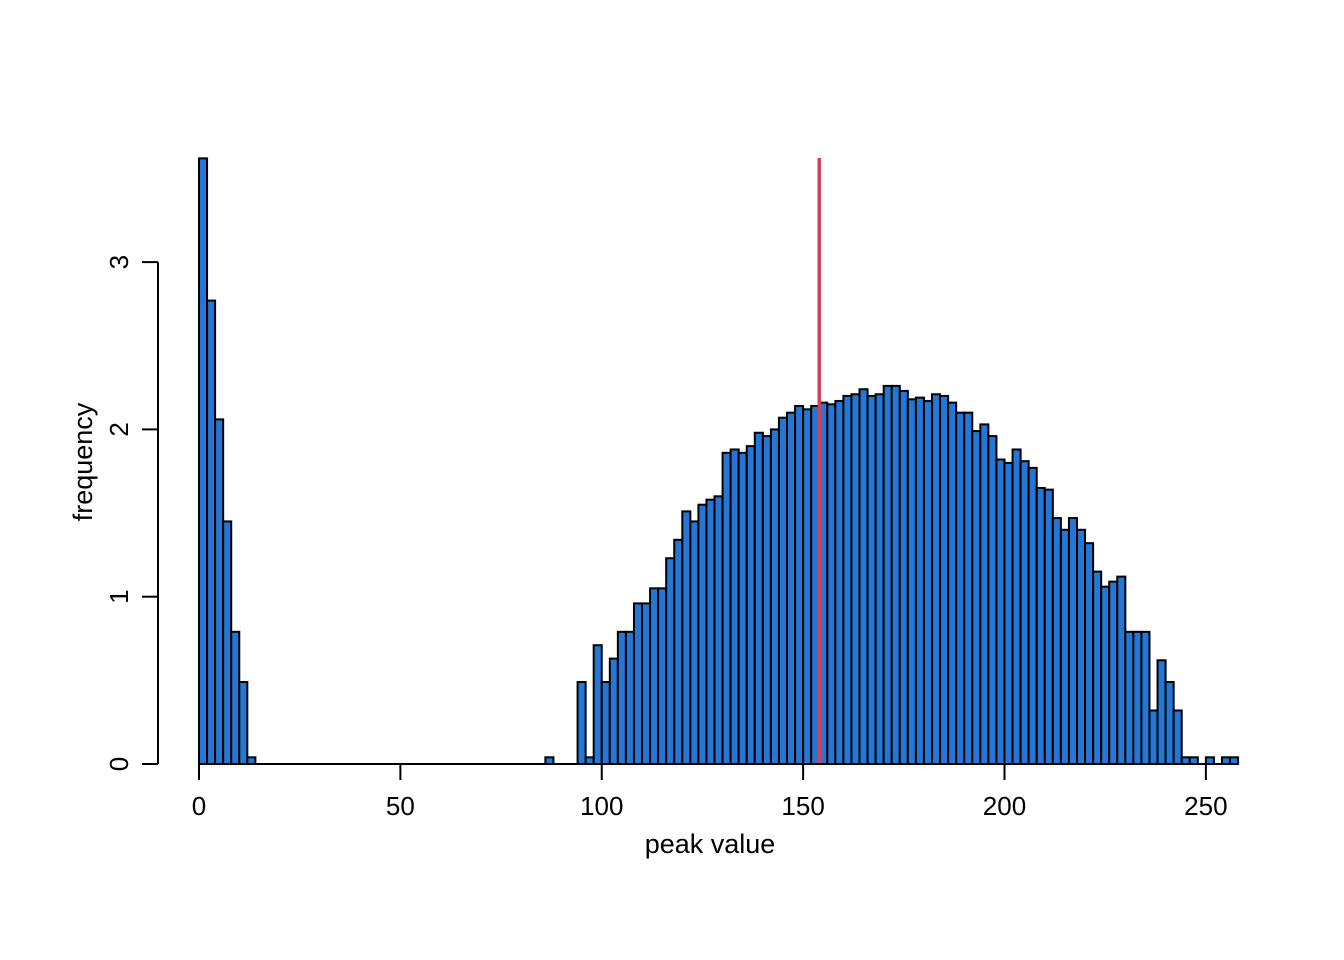 Image resolution: width=1344 pixels, height=960 pixels. What do you see at coordinates (601, 806) in the screenshot?
I see `x-tick-label: 100` at bounding box center [601, 806].